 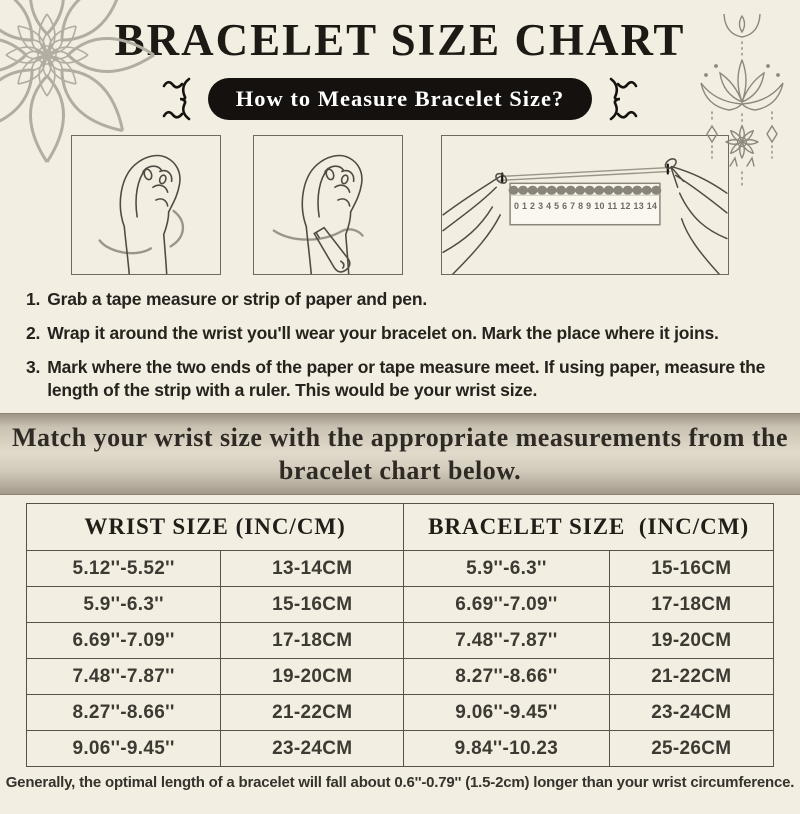 I want to click on table-row: 8.27''-8.66'' 21-22CM 9.06''-9.45'' 23-24CM, so click(x=400, y=713).